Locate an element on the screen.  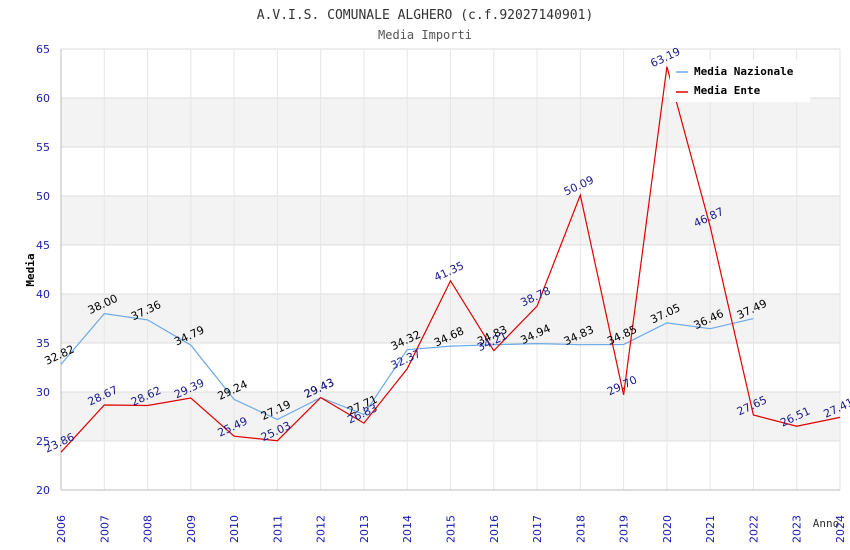
x-tick-label: 2024 is located at coordinates (840, 529).